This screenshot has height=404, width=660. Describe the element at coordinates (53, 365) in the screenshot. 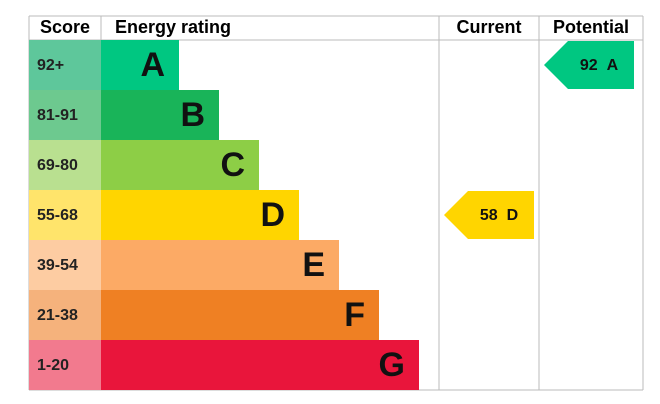

I see `score-label: 1-20` at that location.